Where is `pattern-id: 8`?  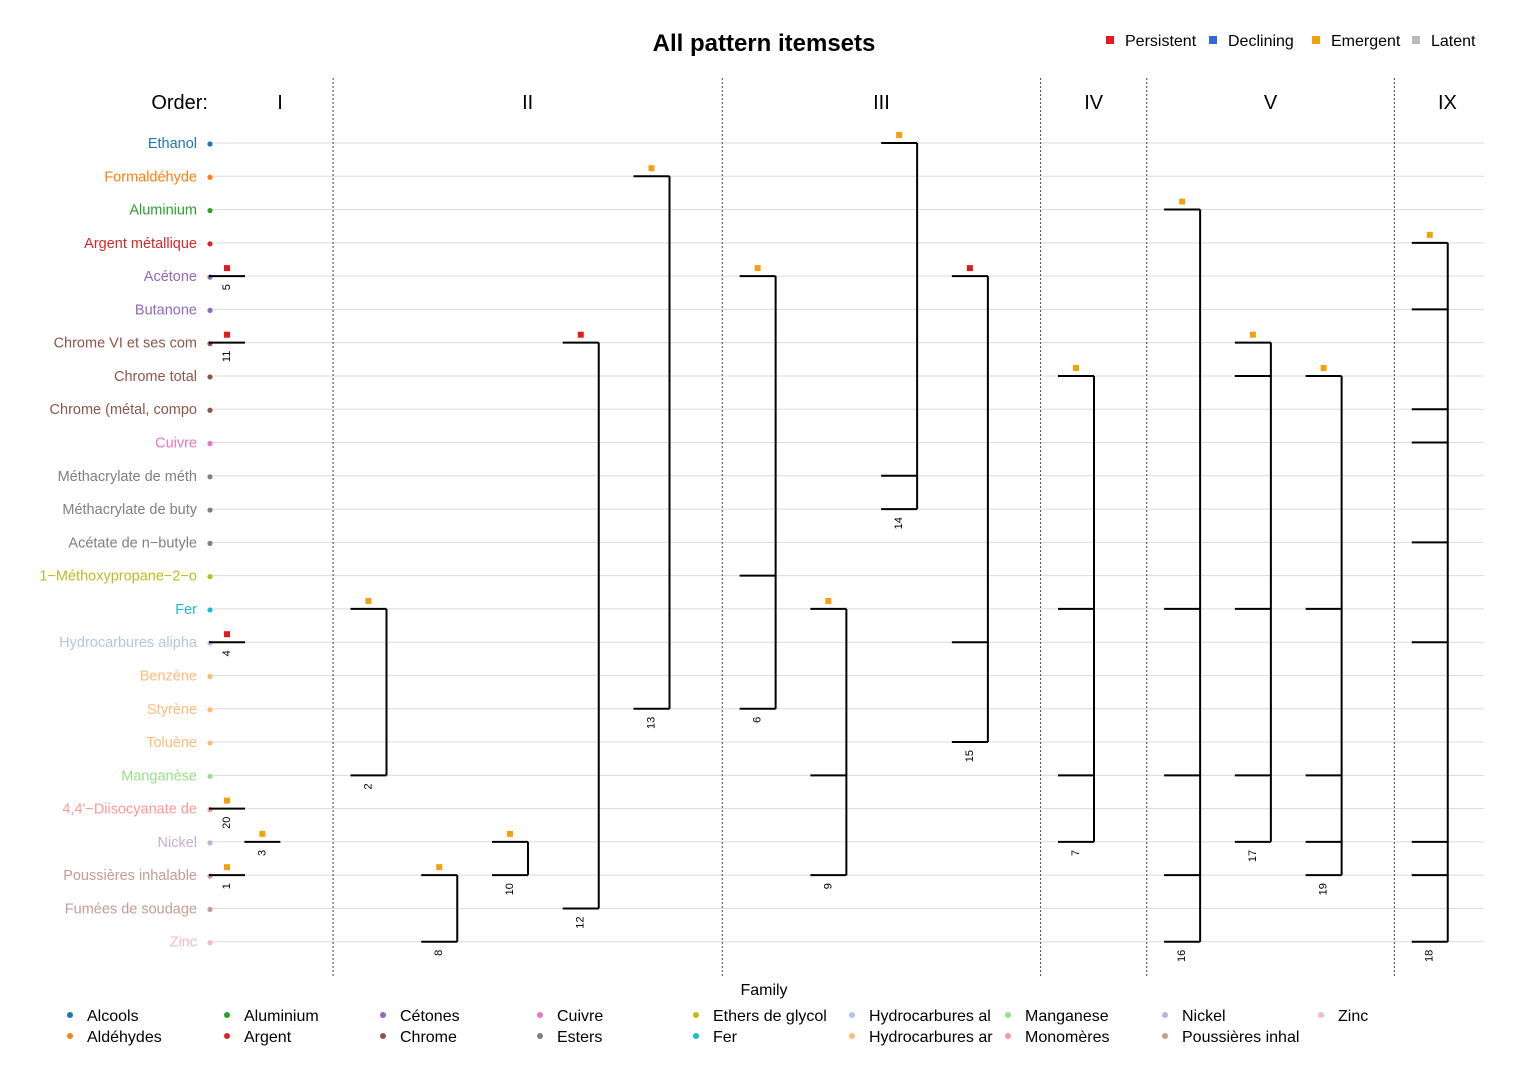
pattern-id: 8 is located at coordinates (439, 953).